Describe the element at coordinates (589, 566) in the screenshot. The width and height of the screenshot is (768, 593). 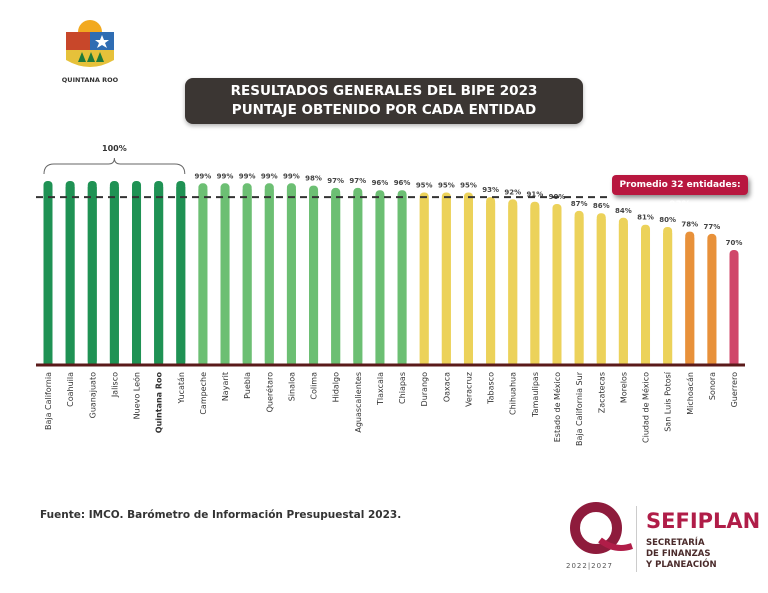
I see `years-label: 2022|2027` at that location.